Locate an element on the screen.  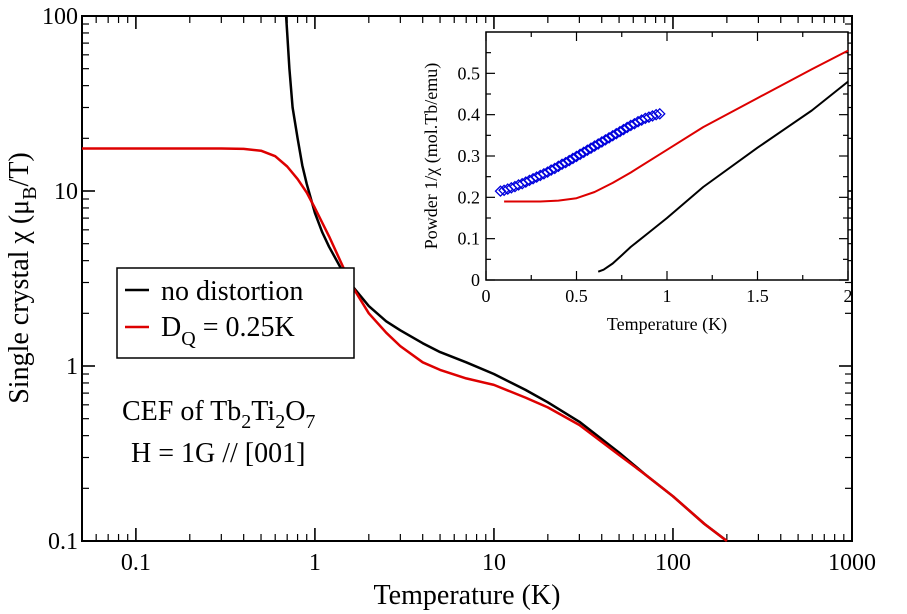
legend: no distortion DQ = 0.25K is located at coordinates (235, 313).